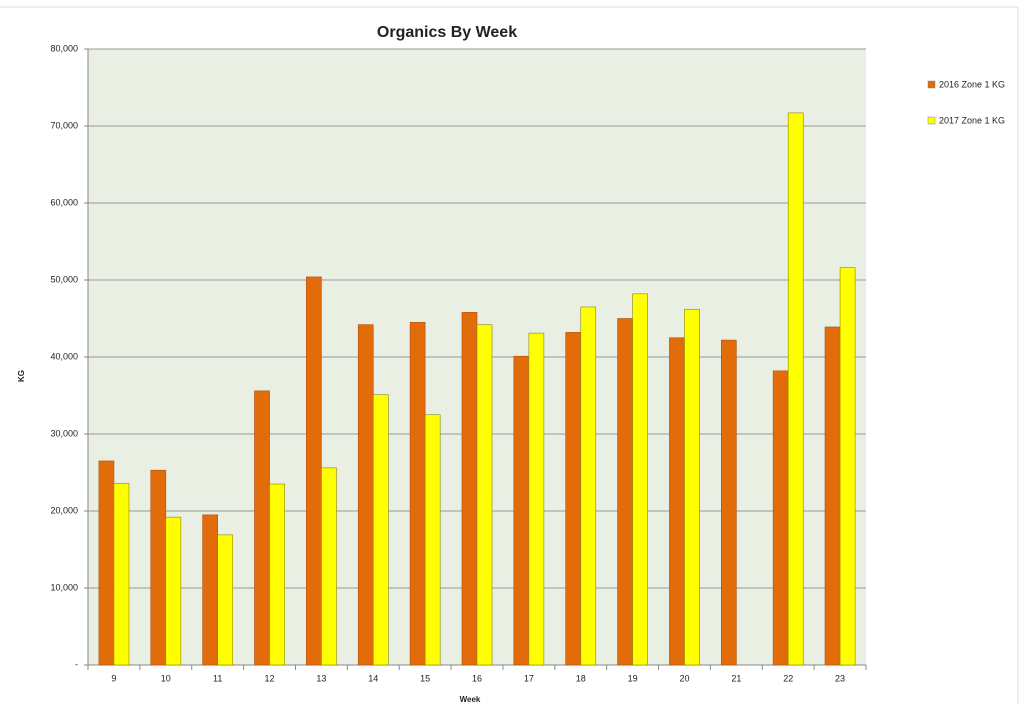 The image size is (1029, 704). What do you see at coordinates (113, 678) in the screenshot?
I see `x-tick-label: 9` at bounding box center [113, 678].